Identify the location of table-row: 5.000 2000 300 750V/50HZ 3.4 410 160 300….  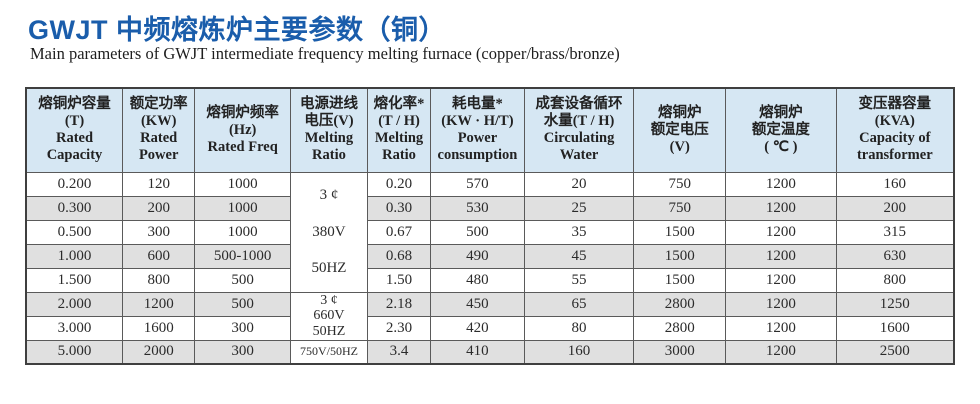
(490, 352).